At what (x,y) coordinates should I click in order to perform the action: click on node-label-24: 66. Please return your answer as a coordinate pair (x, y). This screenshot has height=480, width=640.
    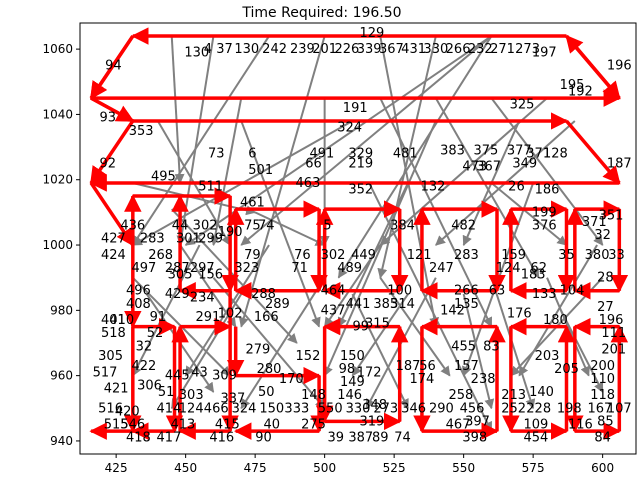
    Looking at the image, I should click on (313, 163).